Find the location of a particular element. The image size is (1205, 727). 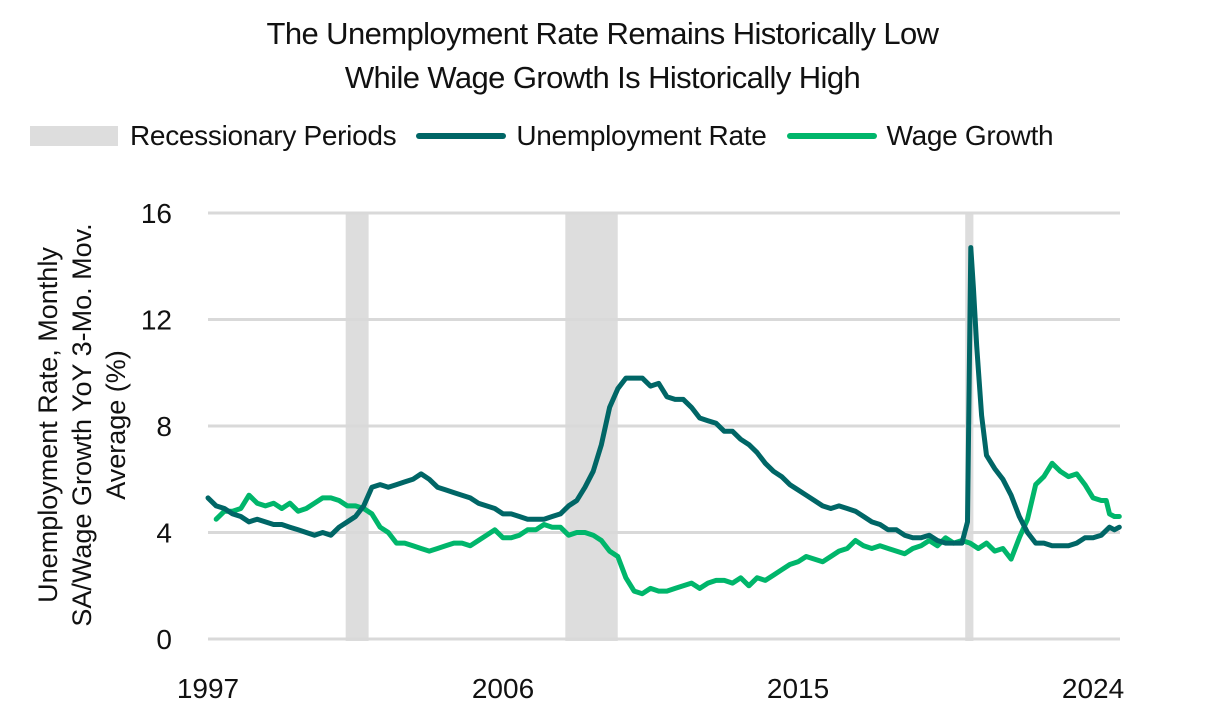

x-axis-ticks: 1997 2006 2015 2024 is located at coordinates (650, 688).